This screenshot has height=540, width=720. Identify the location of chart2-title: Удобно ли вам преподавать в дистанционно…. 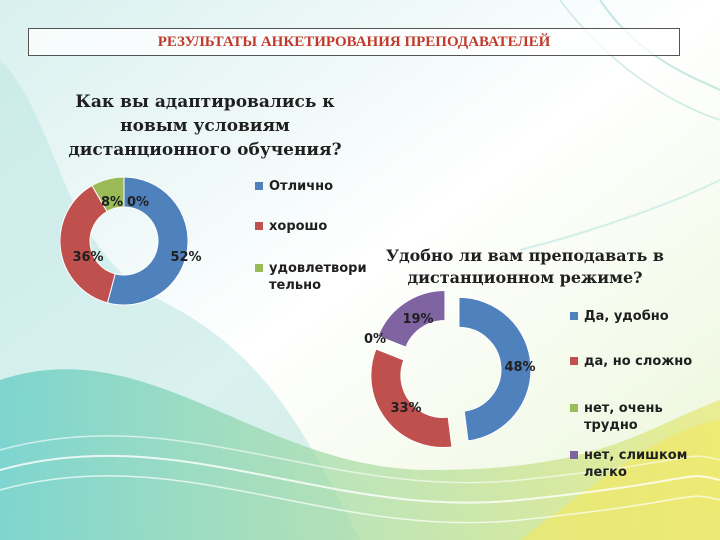
(525, 266).